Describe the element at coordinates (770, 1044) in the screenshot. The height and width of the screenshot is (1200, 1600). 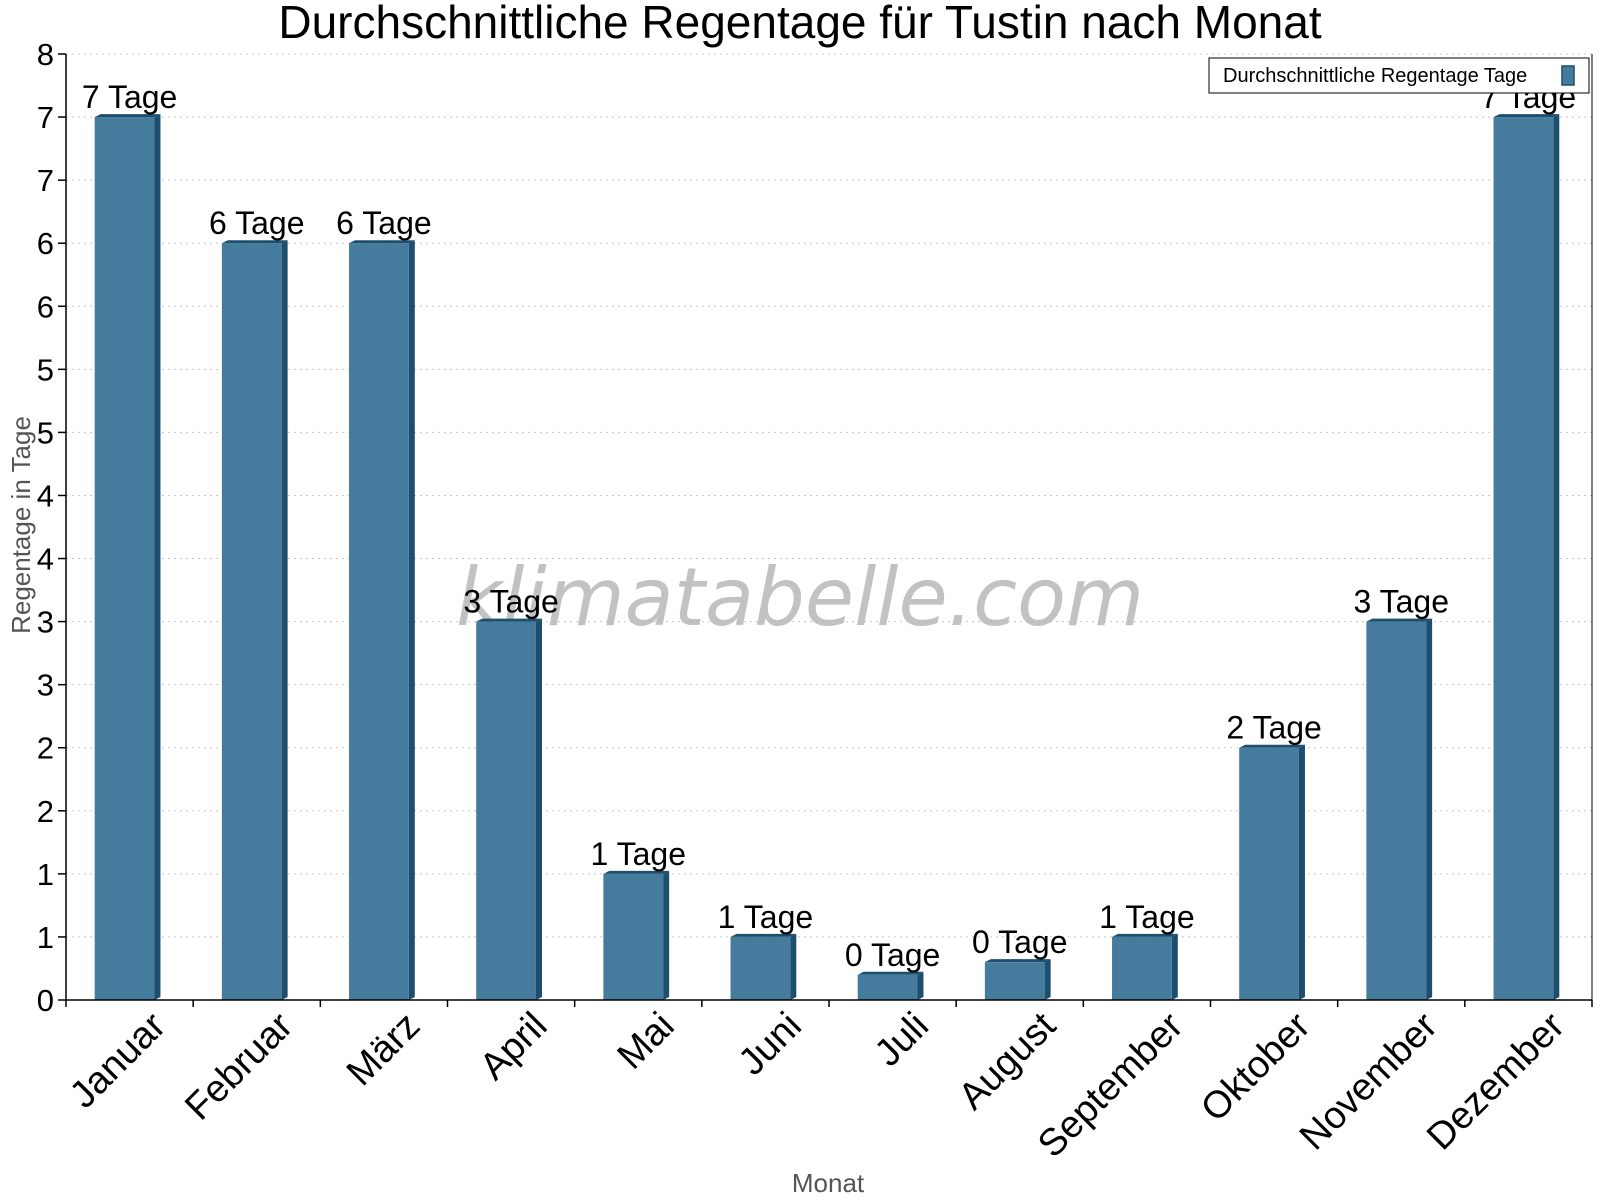
I see `x-tick-label: Juni` at that location.